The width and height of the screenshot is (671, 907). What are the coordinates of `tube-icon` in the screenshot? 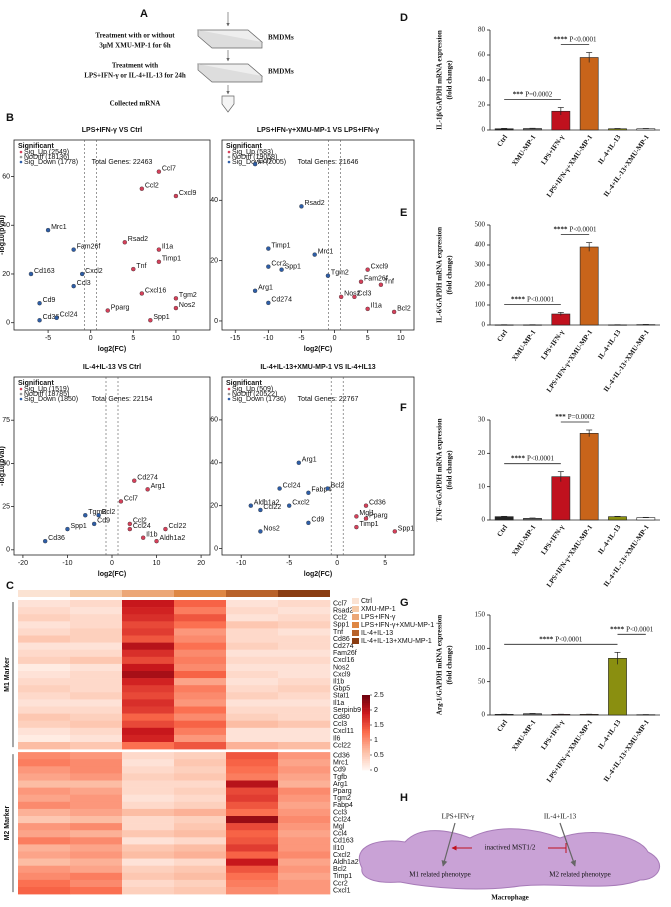 It's located at (228, 99).